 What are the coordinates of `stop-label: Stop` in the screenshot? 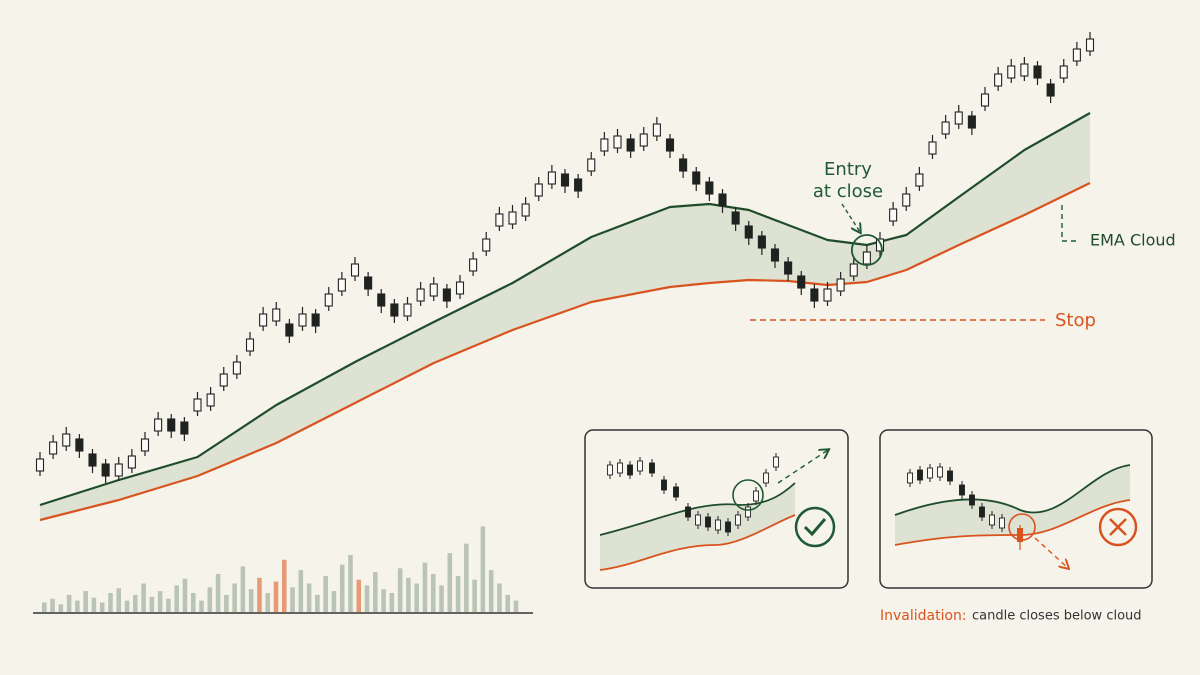 It's located at (1075, 320).